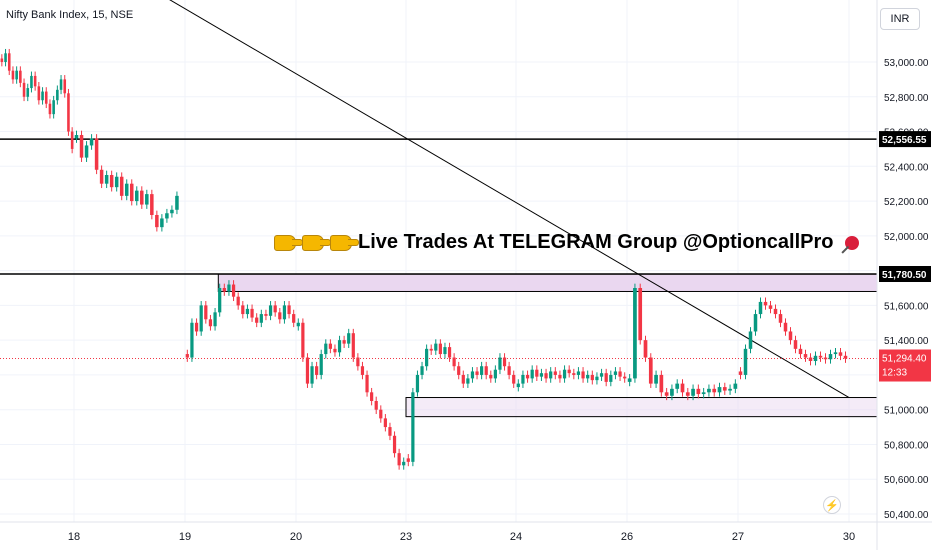 This screenshot has height=555, width=932. I want to click on x-tick-label: 19, so click(185, 537).